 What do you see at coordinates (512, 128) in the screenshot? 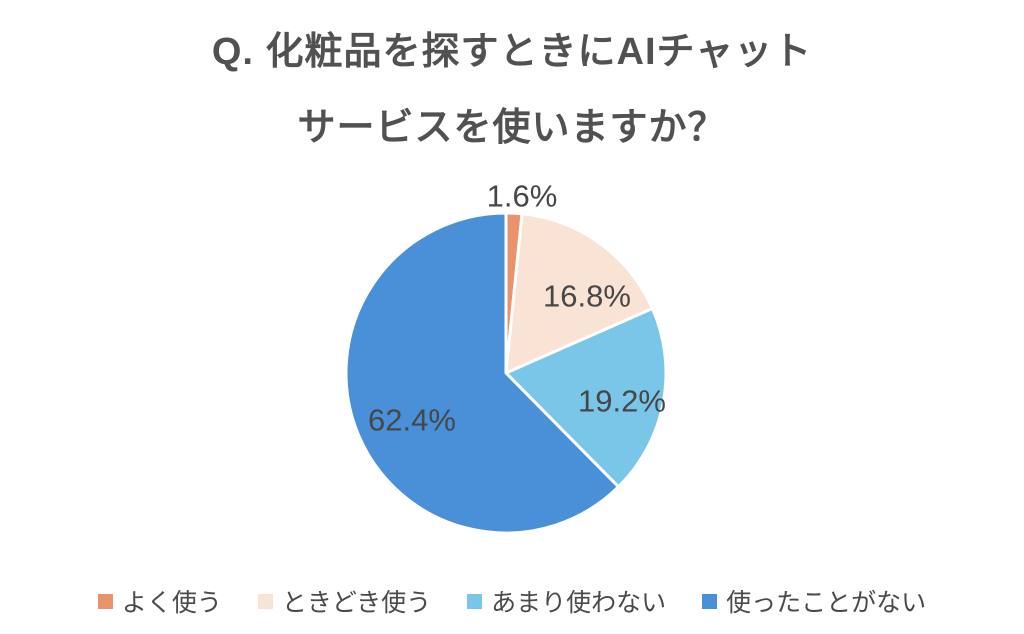
I see `chart-title-line-2: サービスを使いますか？` at bounding box center [512, 128].